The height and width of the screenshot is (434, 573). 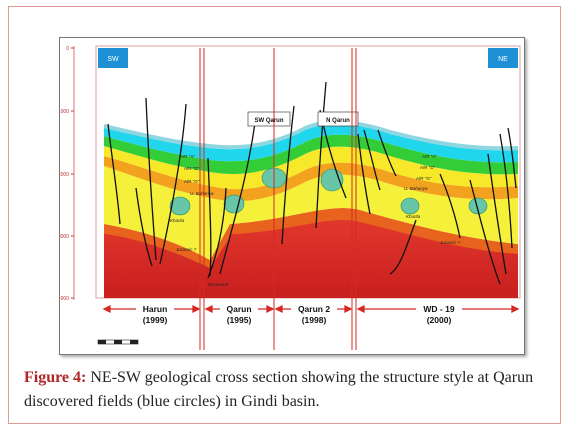 I want to click on well-label-sw-qarun: SW Qarun, so click(x=268, y=121).